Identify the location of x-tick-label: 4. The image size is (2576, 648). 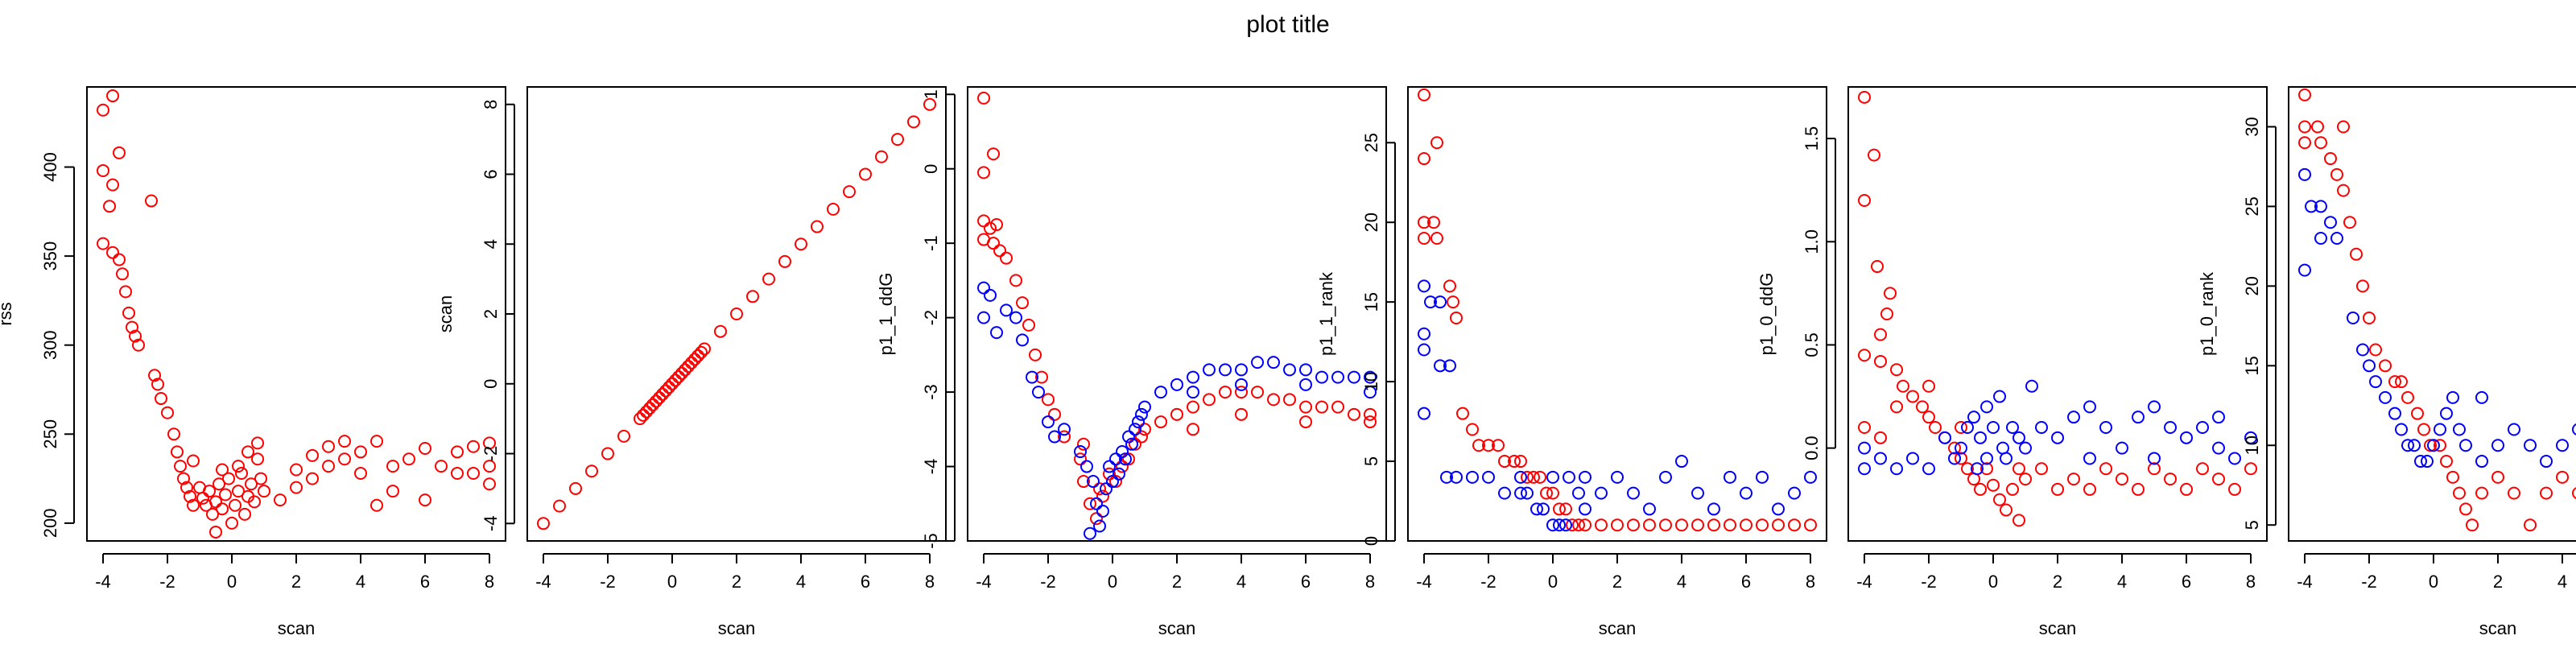
(360, 582).